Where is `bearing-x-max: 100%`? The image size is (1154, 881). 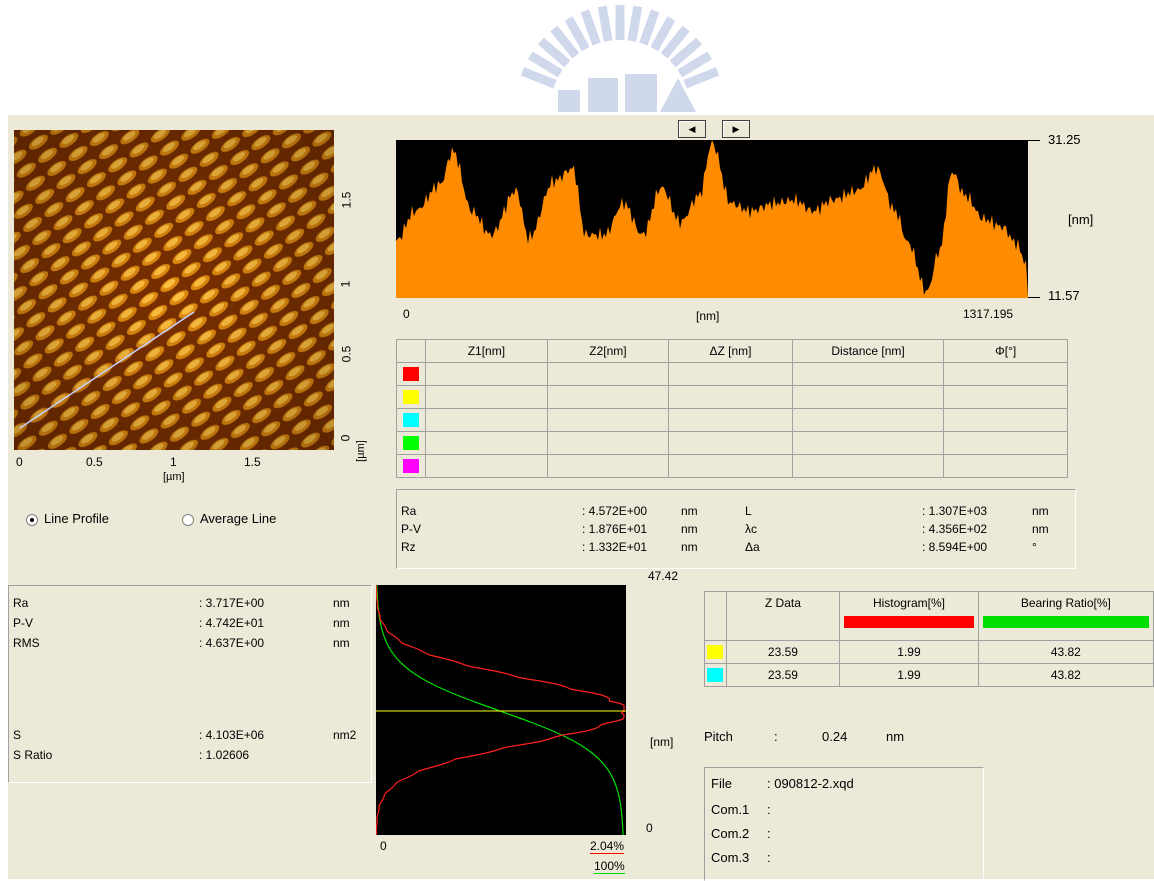
bearing-x-max: 100% is located at coordinates (609, 866).